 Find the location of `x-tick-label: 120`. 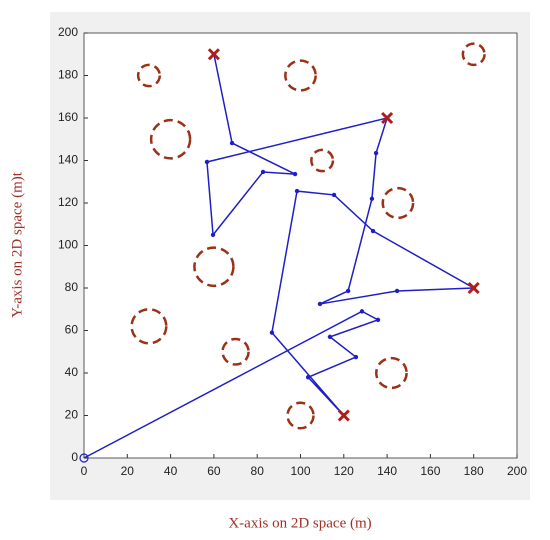

x-tick-label: 120 is located at coordinates (344, 471).